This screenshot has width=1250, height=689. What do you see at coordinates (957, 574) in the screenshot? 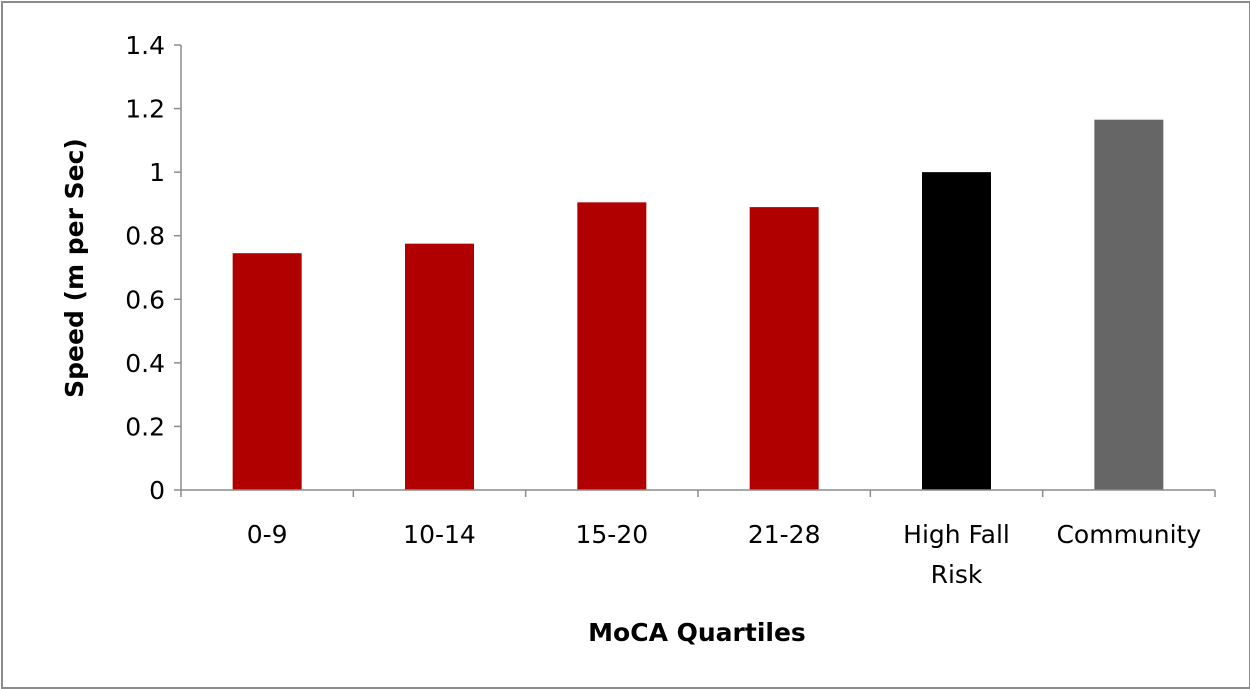
I see `x-tick-label: Risk` at bounding box center [957, 574].